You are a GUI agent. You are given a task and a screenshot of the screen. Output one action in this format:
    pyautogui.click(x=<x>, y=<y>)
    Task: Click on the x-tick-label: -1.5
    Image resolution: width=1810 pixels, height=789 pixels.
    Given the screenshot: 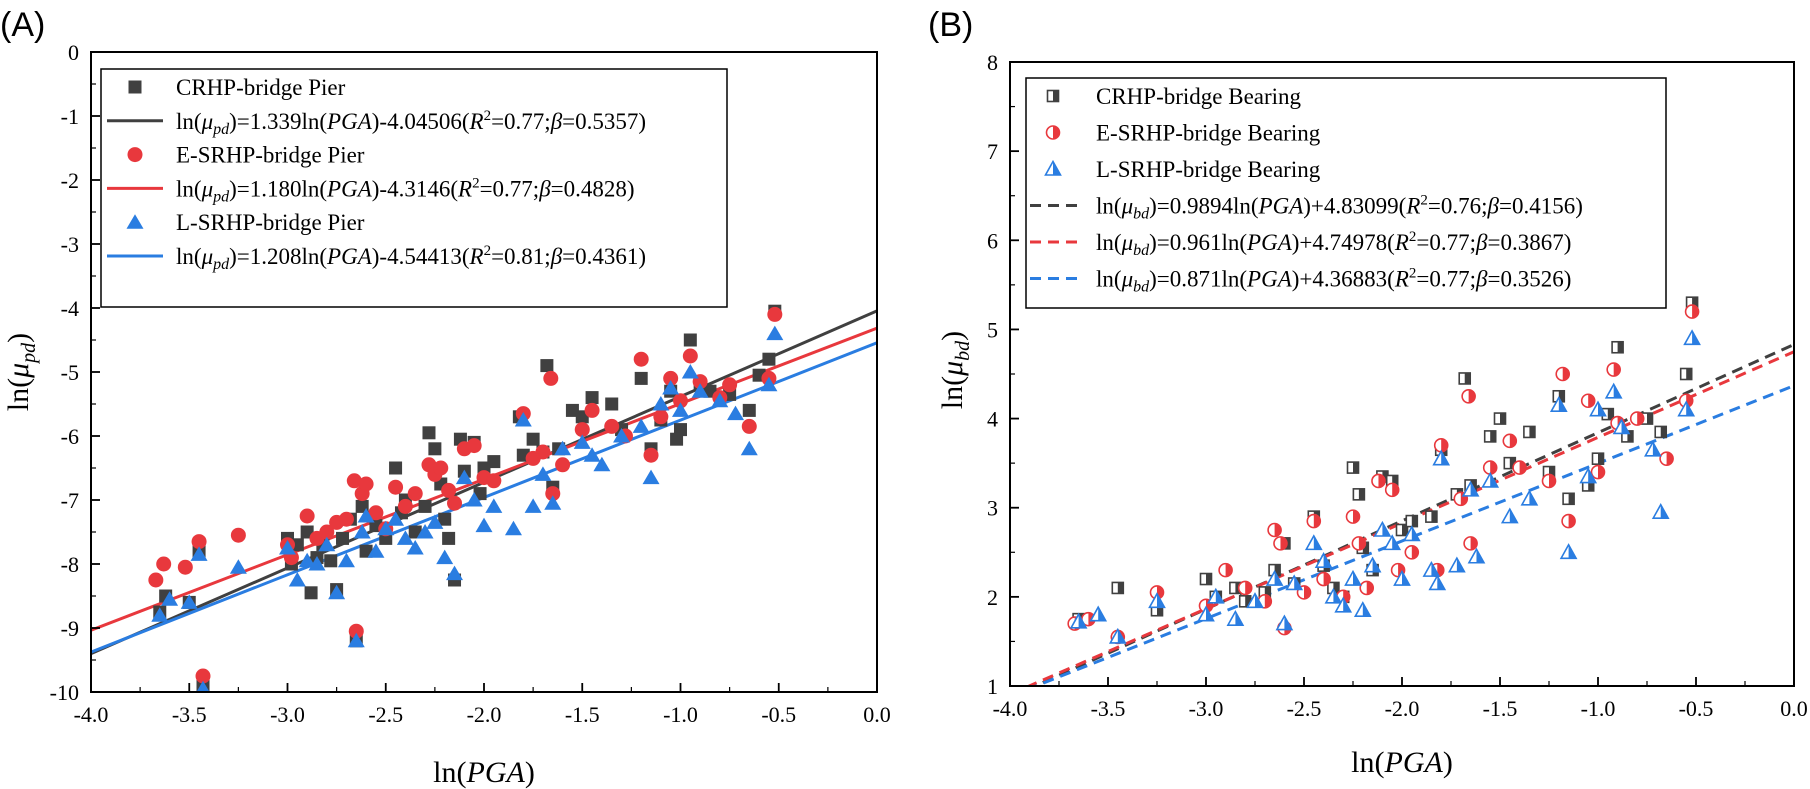 What is the action you would take?
    pyautogui.click(x=1500, y=708)
    